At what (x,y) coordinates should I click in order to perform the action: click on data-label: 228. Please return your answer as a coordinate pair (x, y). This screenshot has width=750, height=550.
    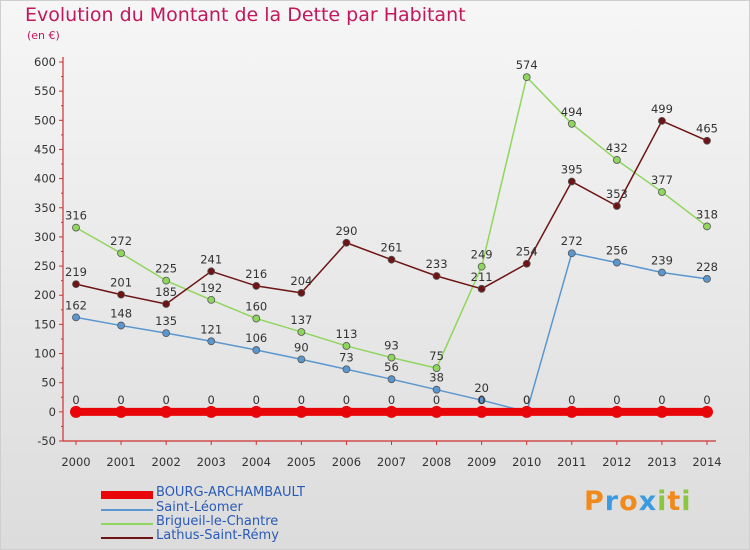
    Looking at the image, I should click on (707, 267).